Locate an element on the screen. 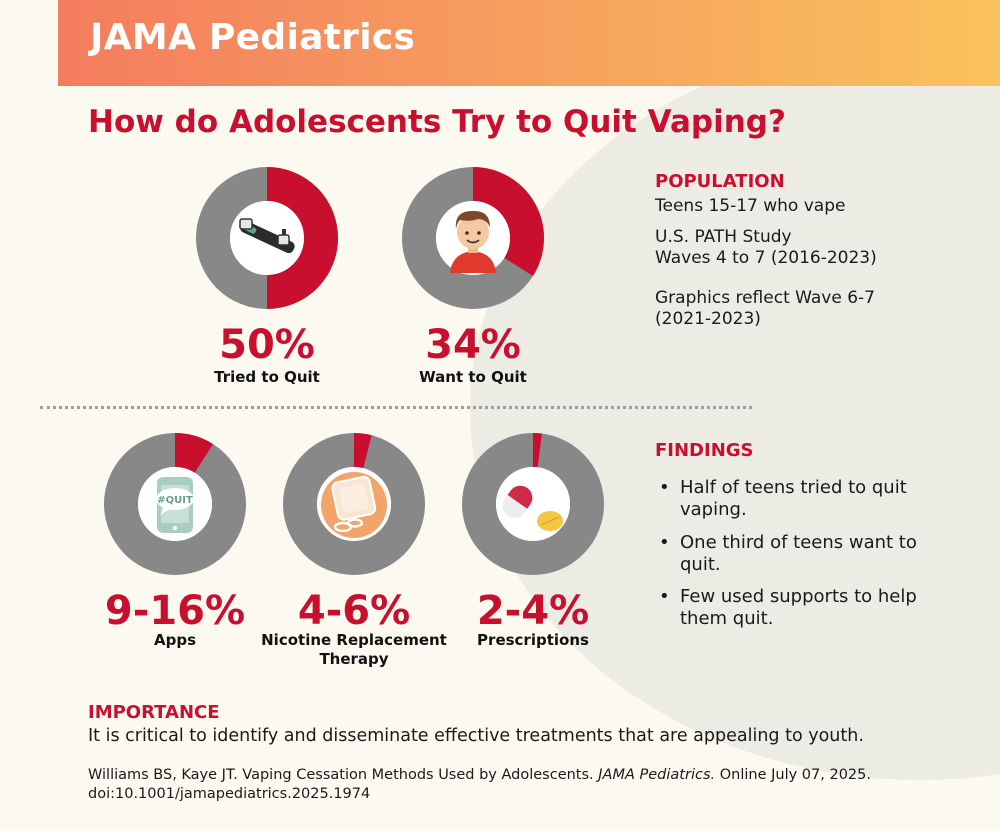  stat-prescriptions: 2-4% is located at coordinates (533, 611).